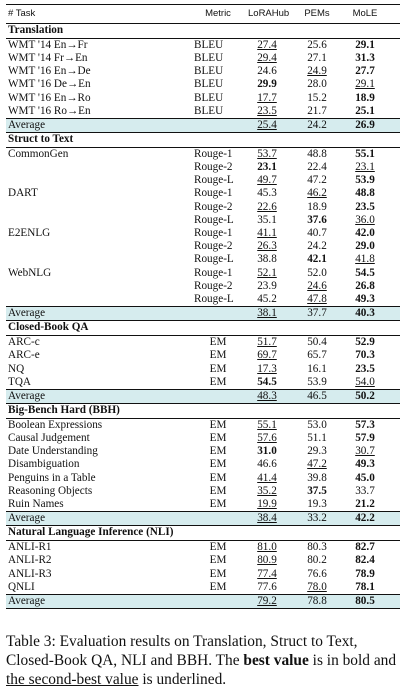  I want to click on header-mole: MoLE, so click(365, 13).